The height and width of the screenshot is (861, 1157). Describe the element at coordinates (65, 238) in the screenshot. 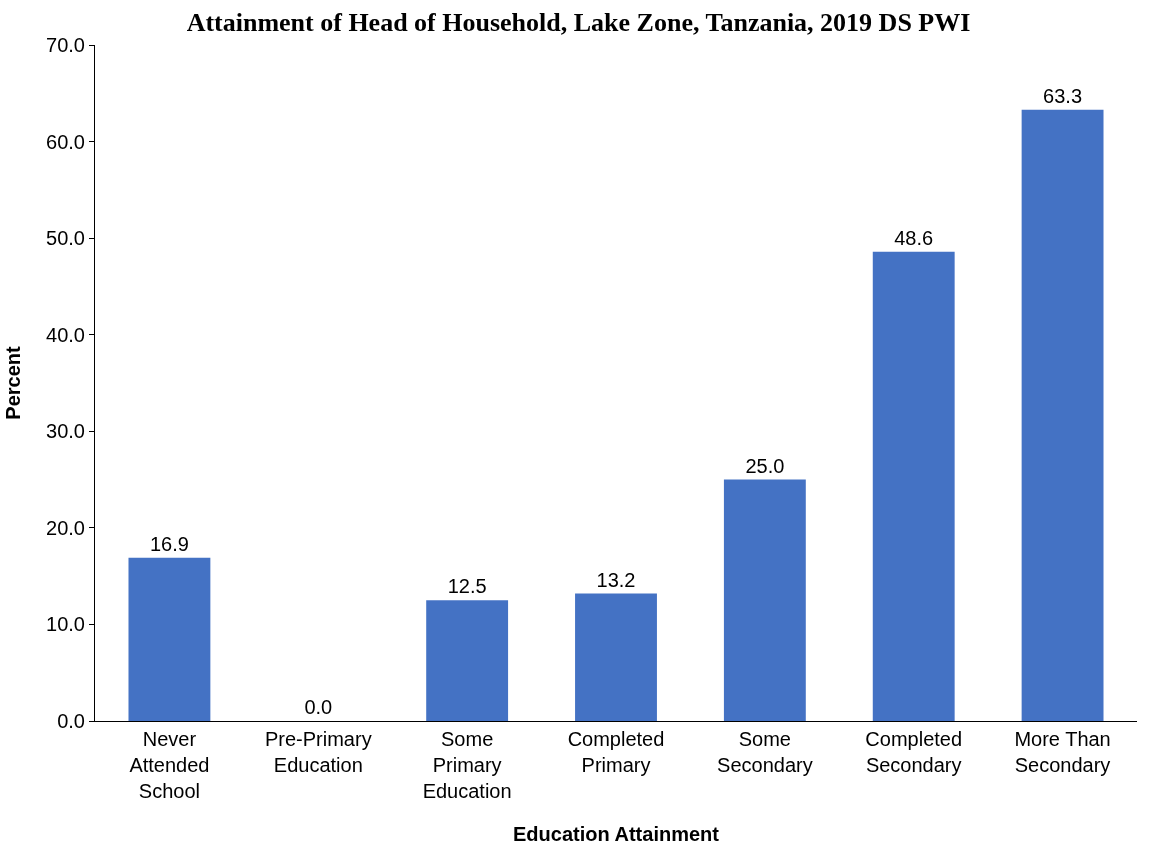

I see `y-tick-label: 50.0` at that location.